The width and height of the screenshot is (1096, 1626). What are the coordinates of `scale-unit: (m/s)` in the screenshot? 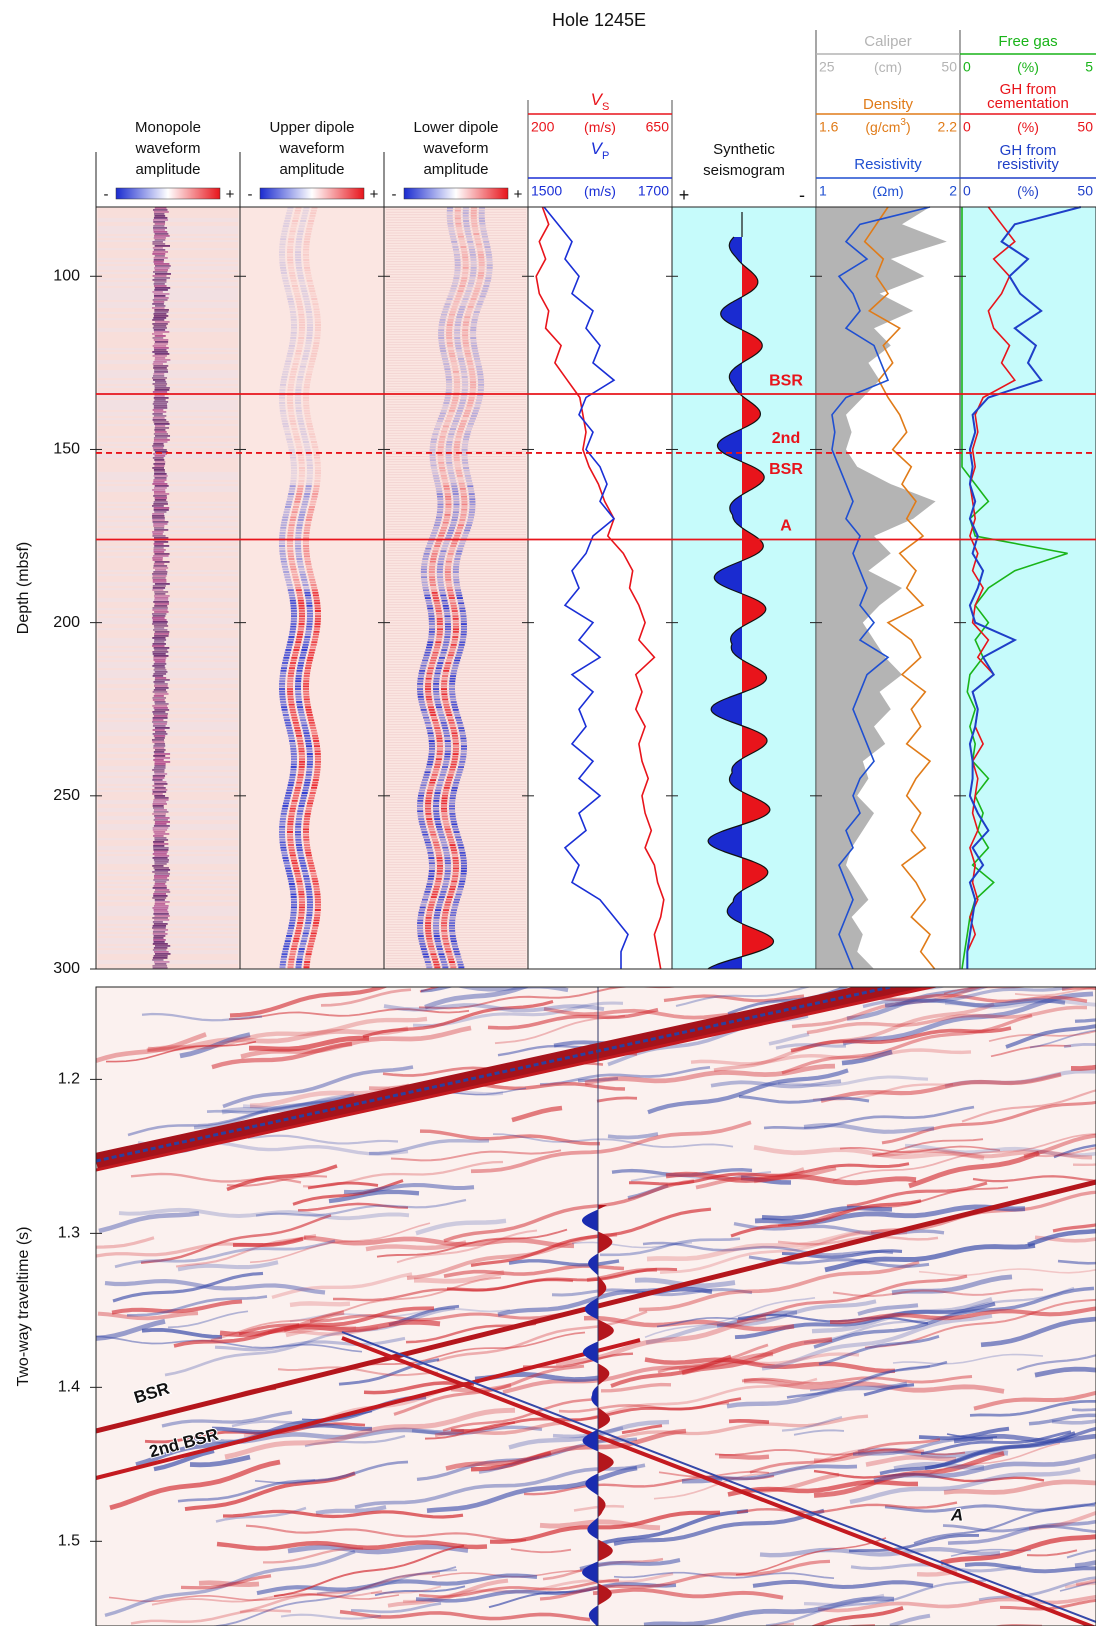 It's located at (600, 127).